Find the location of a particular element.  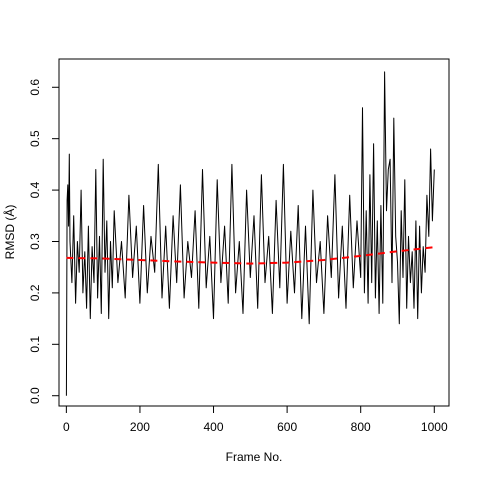

x-tick-label: 200 is located at coordinates (140, 427).